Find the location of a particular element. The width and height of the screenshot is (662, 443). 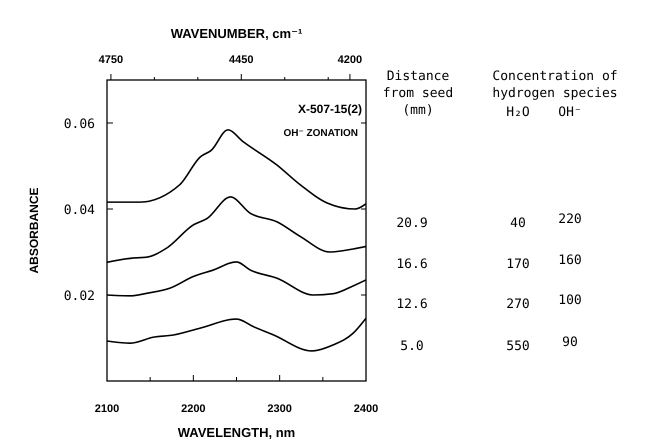

text: 16.6 is located at coordinates (412, 264).